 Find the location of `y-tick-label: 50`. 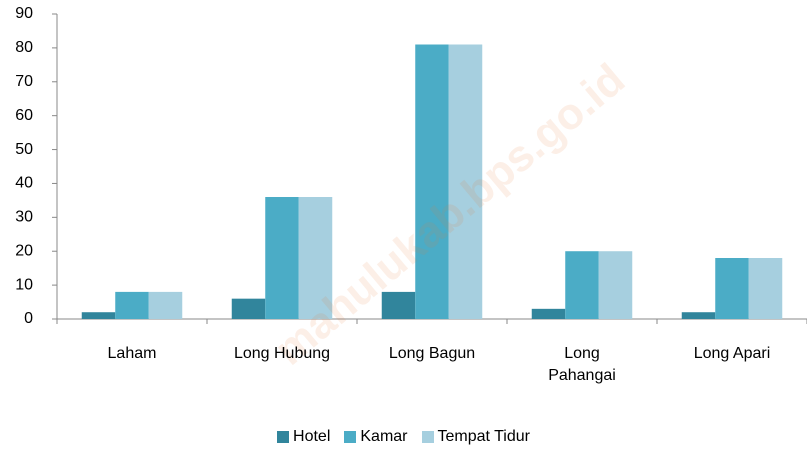

y-tick-label: 50 is located at coordinates (24, 149).